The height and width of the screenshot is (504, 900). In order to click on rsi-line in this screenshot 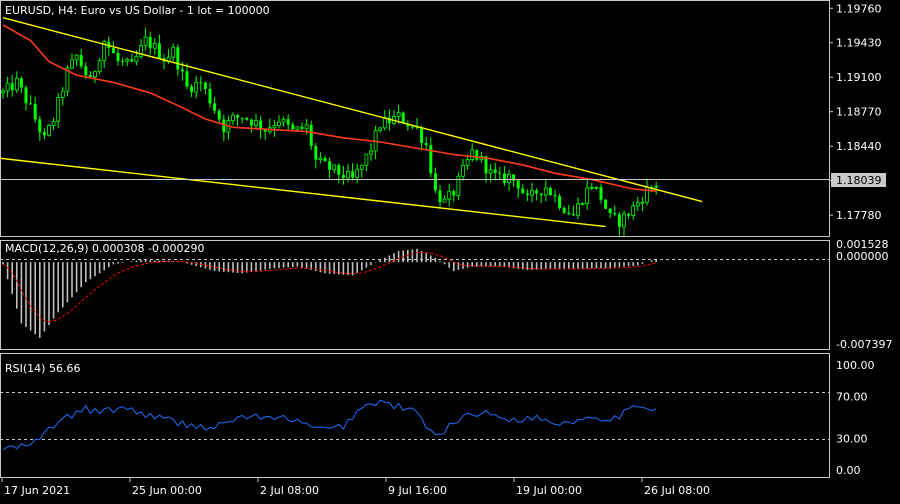, I will do `click(329, 425)`.